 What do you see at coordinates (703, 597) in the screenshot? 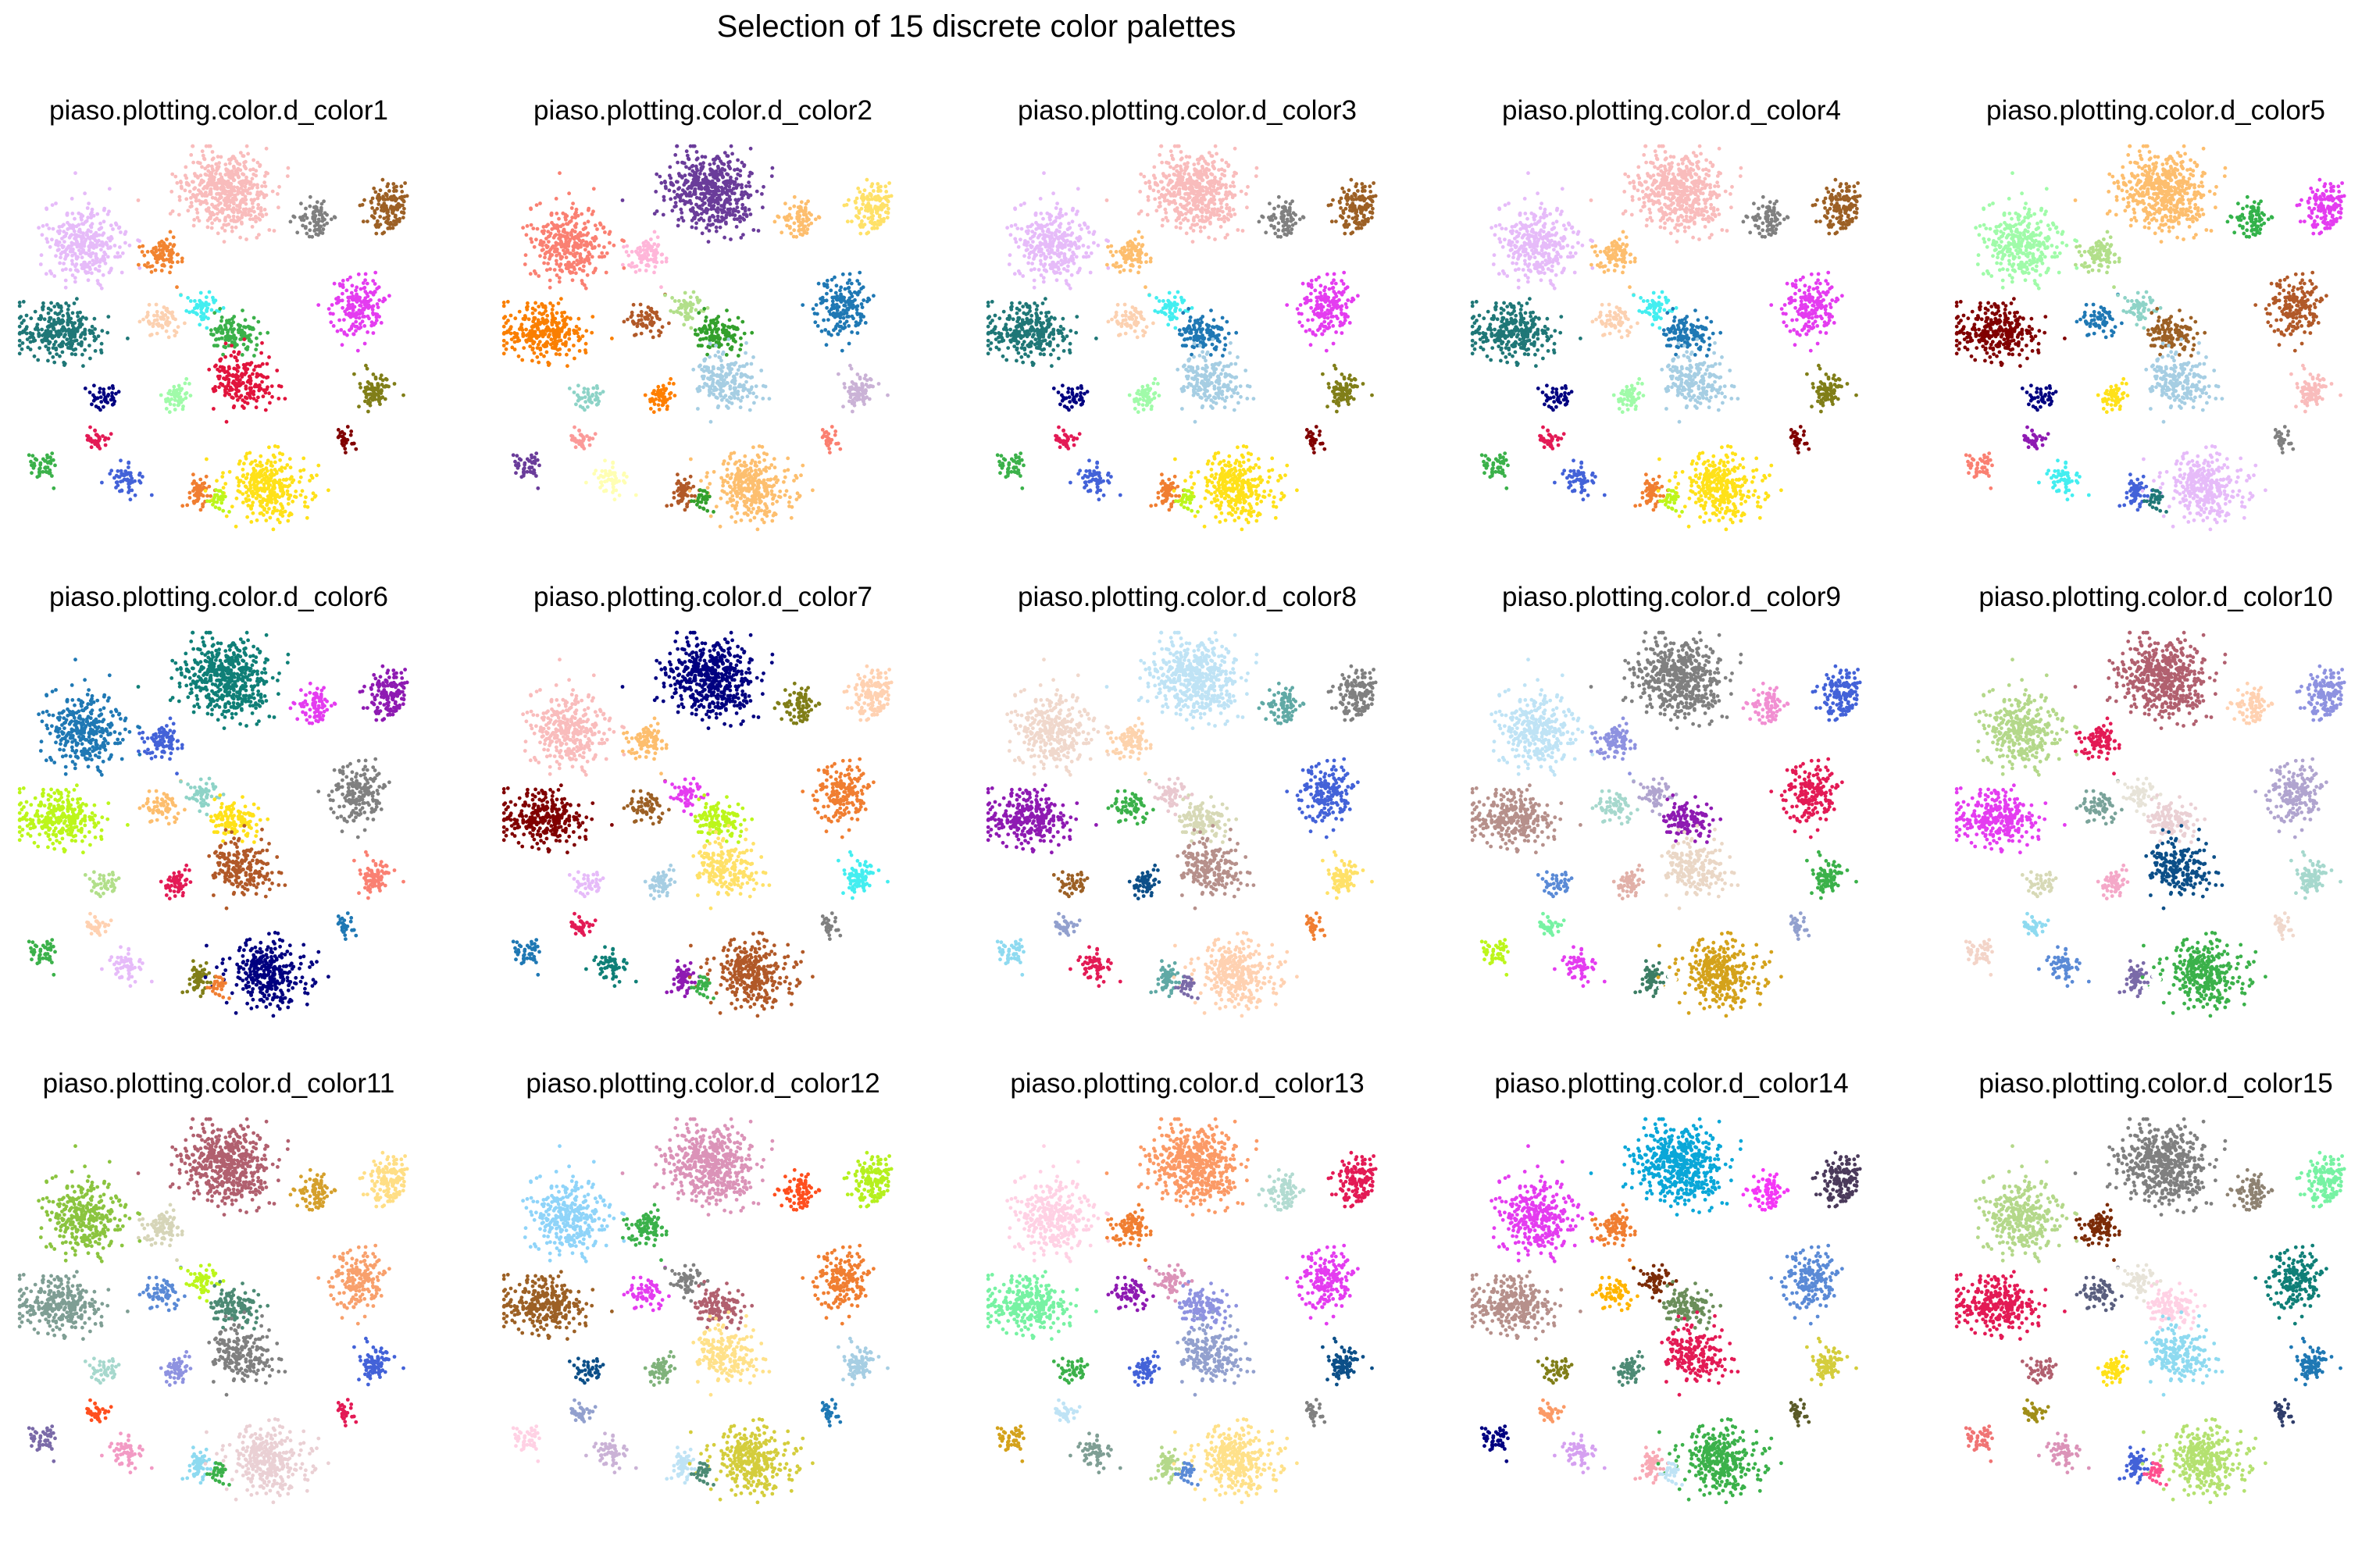
I see `panel-title: piaso.plotting.color.d_color7` at bounding box center [703, 597].